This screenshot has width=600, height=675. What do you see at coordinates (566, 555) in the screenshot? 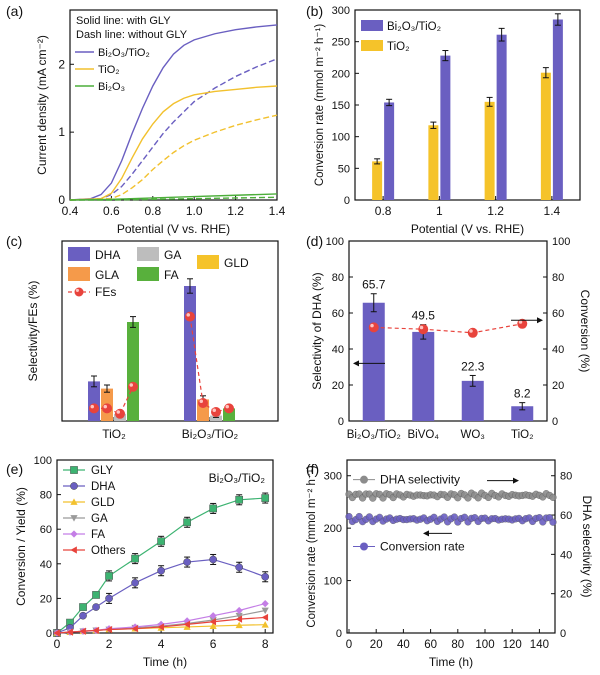
I see `y2-tick-label: 40` at bounding box center [566, 555].